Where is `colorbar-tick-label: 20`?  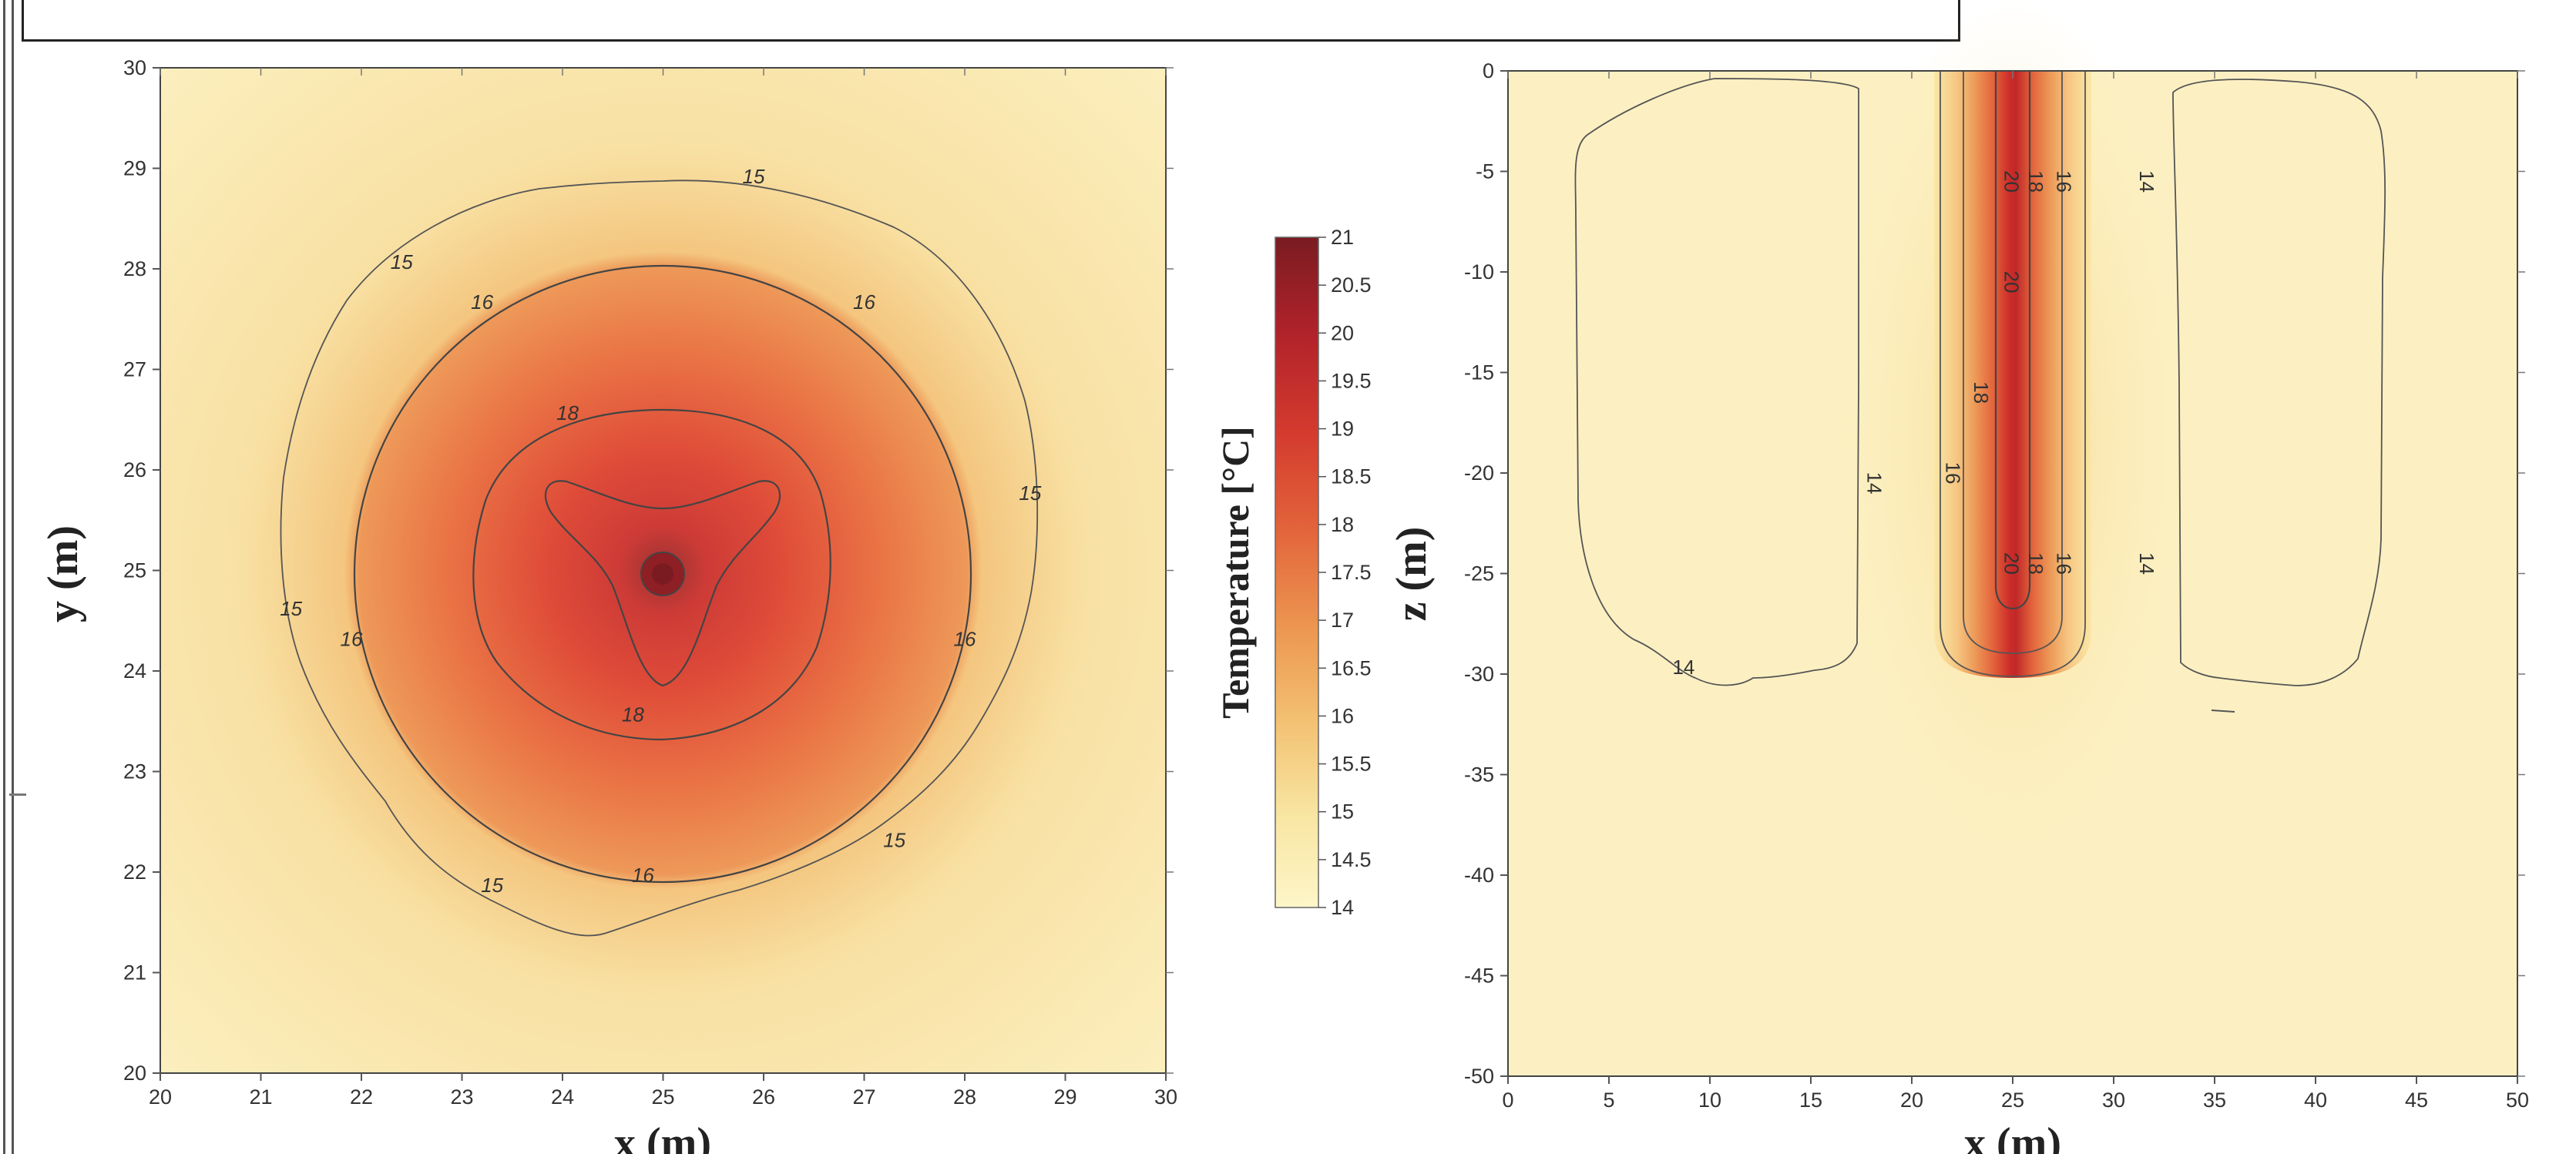 colorbar-tick-label: 20 is located at coordinates (1342, 332).